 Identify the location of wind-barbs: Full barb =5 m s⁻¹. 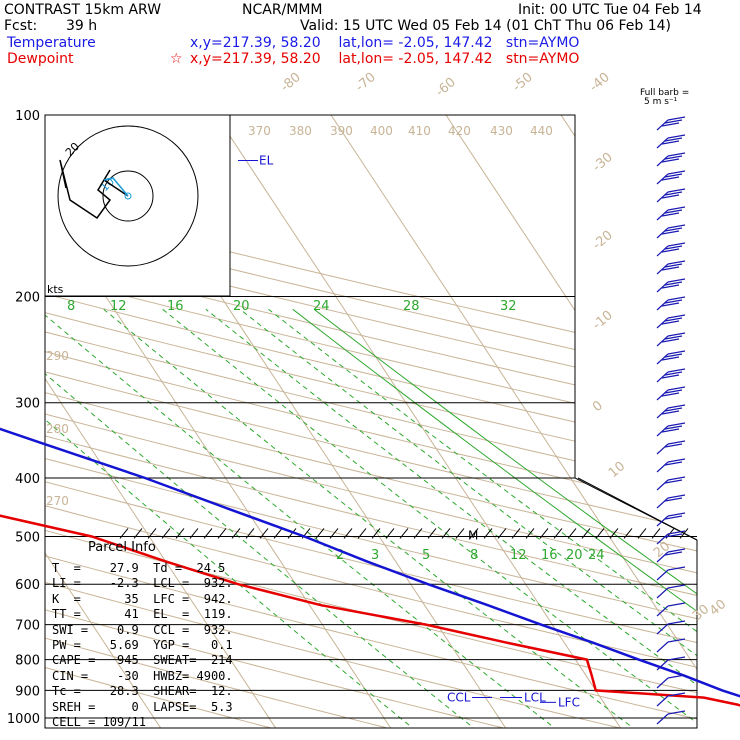
(664, 406).